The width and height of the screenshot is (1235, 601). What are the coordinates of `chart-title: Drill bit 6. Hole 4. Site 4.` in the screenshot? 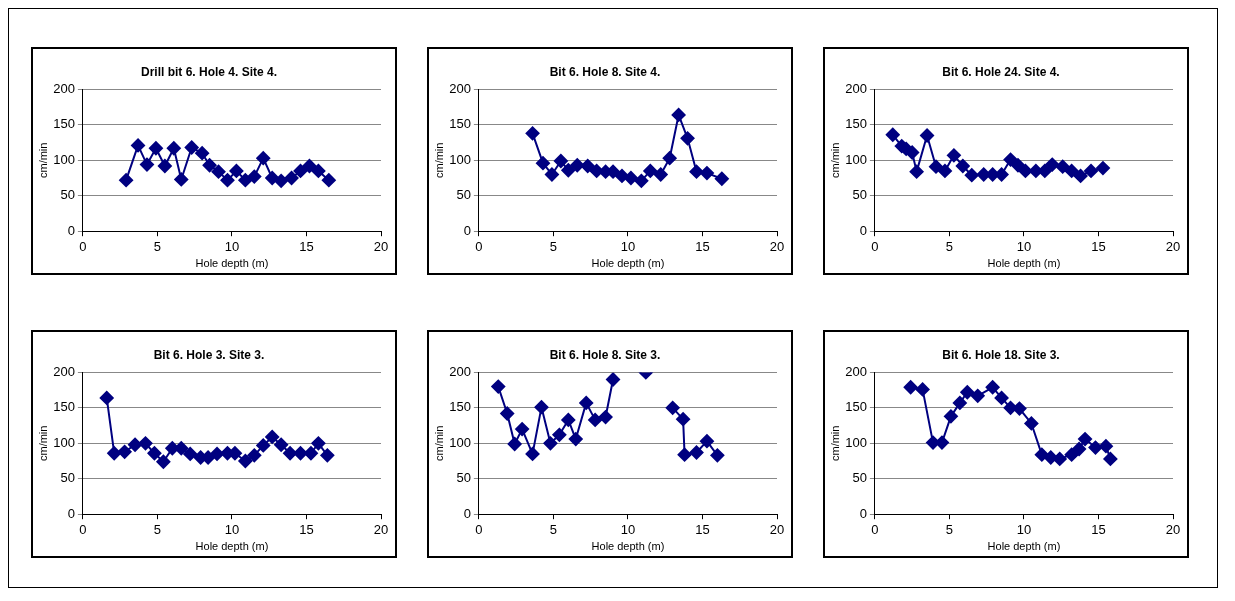 It's located at (209, 71).